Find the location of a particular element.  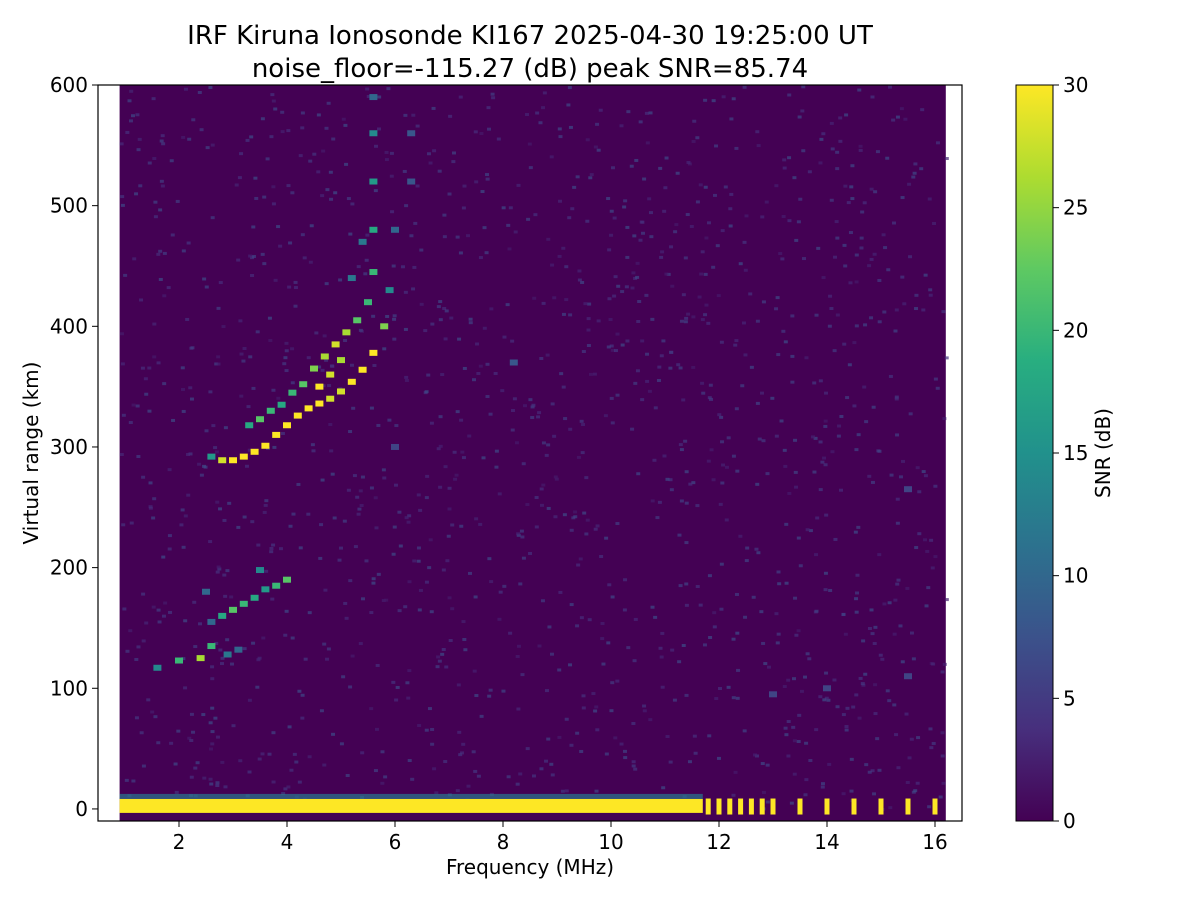

y-axis-label: Virtual range (km) is located at coordinates (31, 453).